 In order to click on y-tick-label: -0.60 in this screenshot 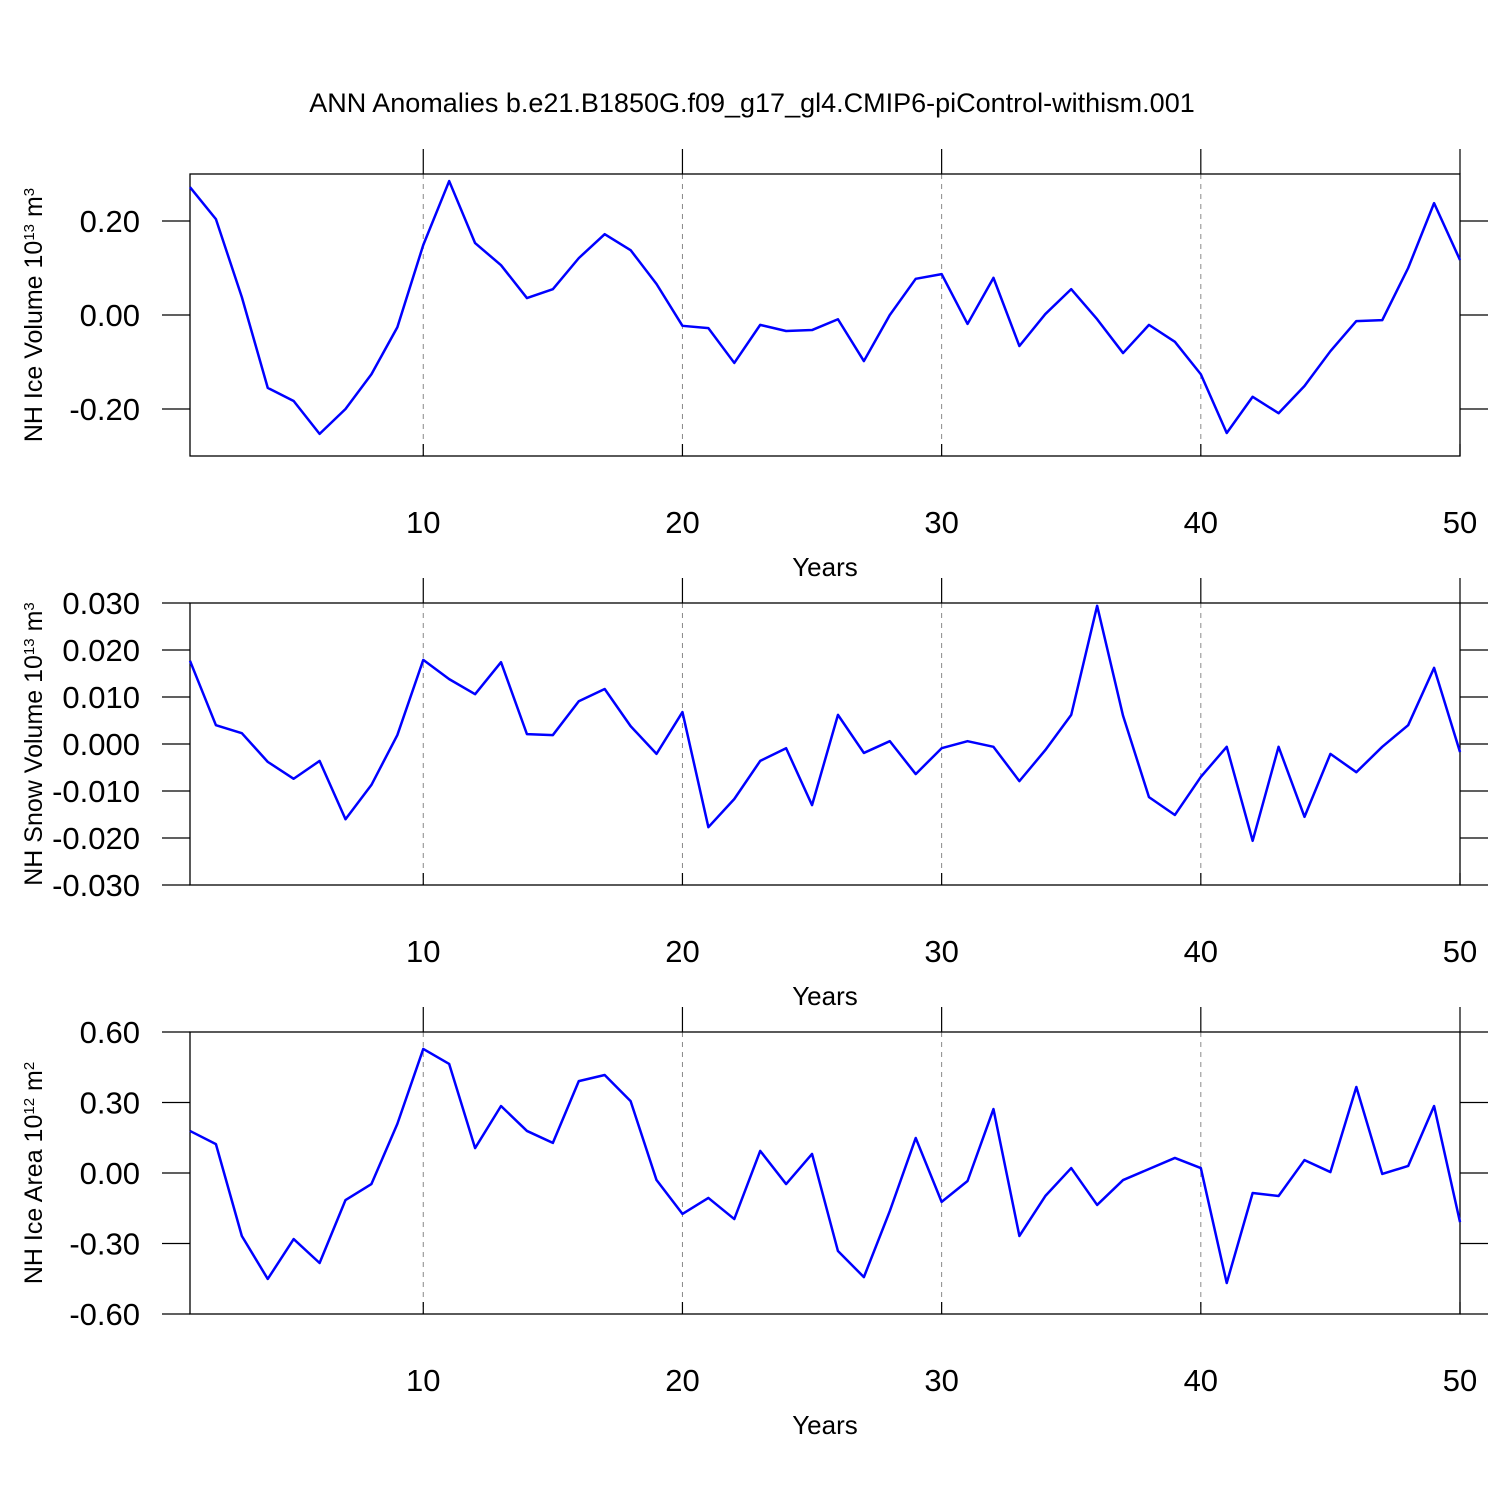, I will do `click(104, 1314)`.